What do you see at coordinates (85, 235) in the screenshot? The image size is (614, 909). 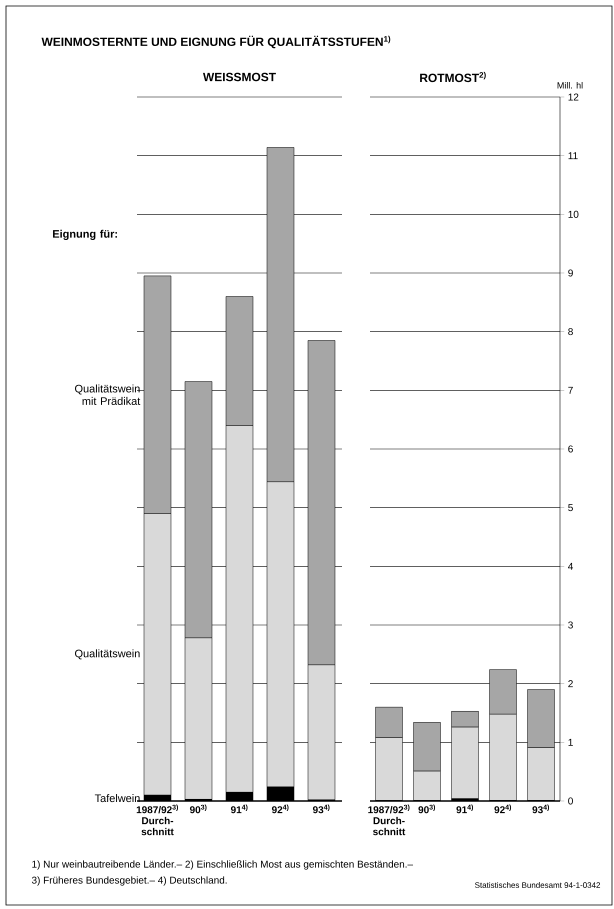 I see `legend-title: Eignung für:` at bounding box center [85, 235].